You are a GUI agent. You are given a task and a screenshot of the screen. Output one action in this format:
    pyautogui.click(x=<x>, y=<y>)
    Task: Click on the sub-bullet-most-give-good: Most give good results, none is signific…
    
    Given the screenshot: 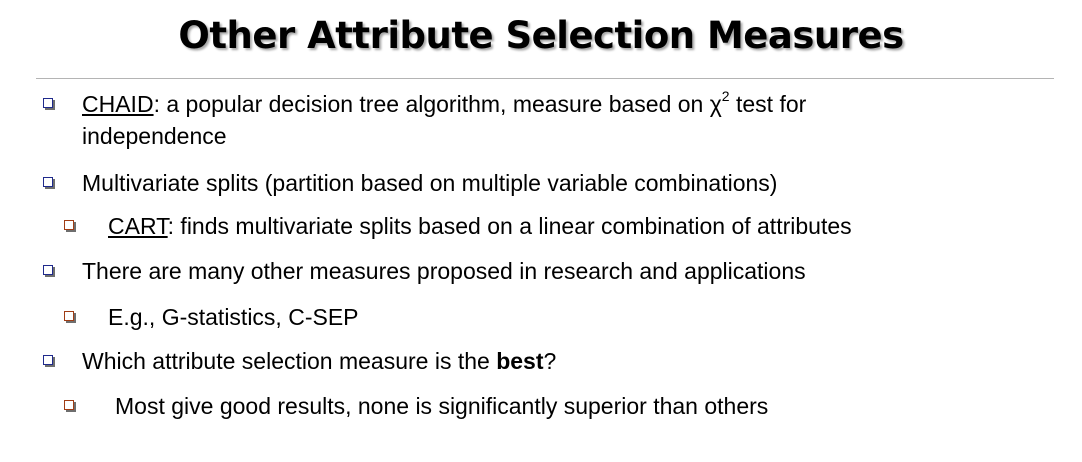 What is the action you would take?
    pyautogui.click(x=442, y=406)
    